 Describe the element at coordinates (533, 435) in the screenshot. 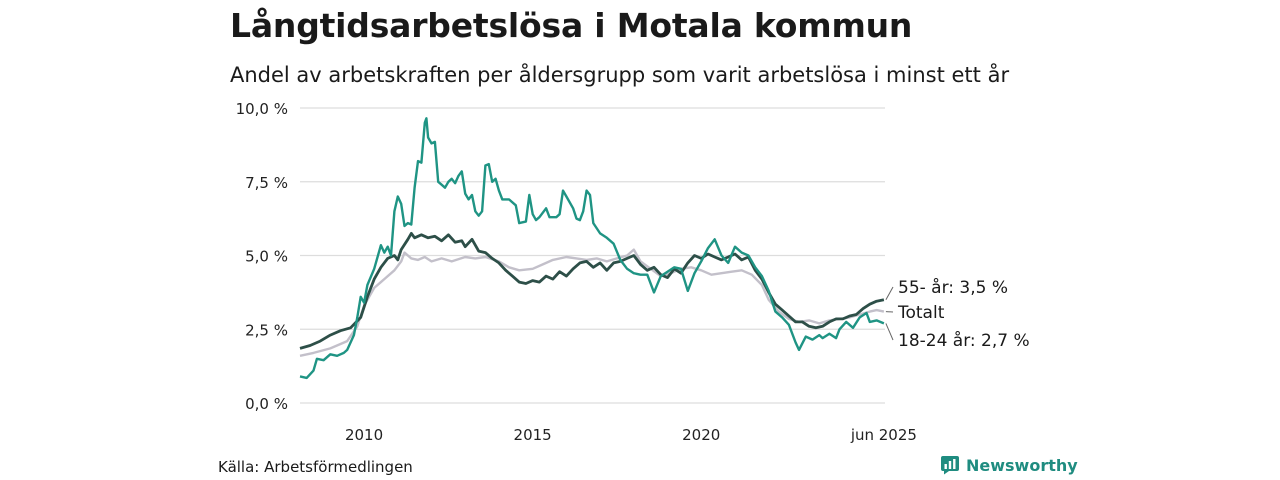

I see `x-tick-label: 2015` at that location.